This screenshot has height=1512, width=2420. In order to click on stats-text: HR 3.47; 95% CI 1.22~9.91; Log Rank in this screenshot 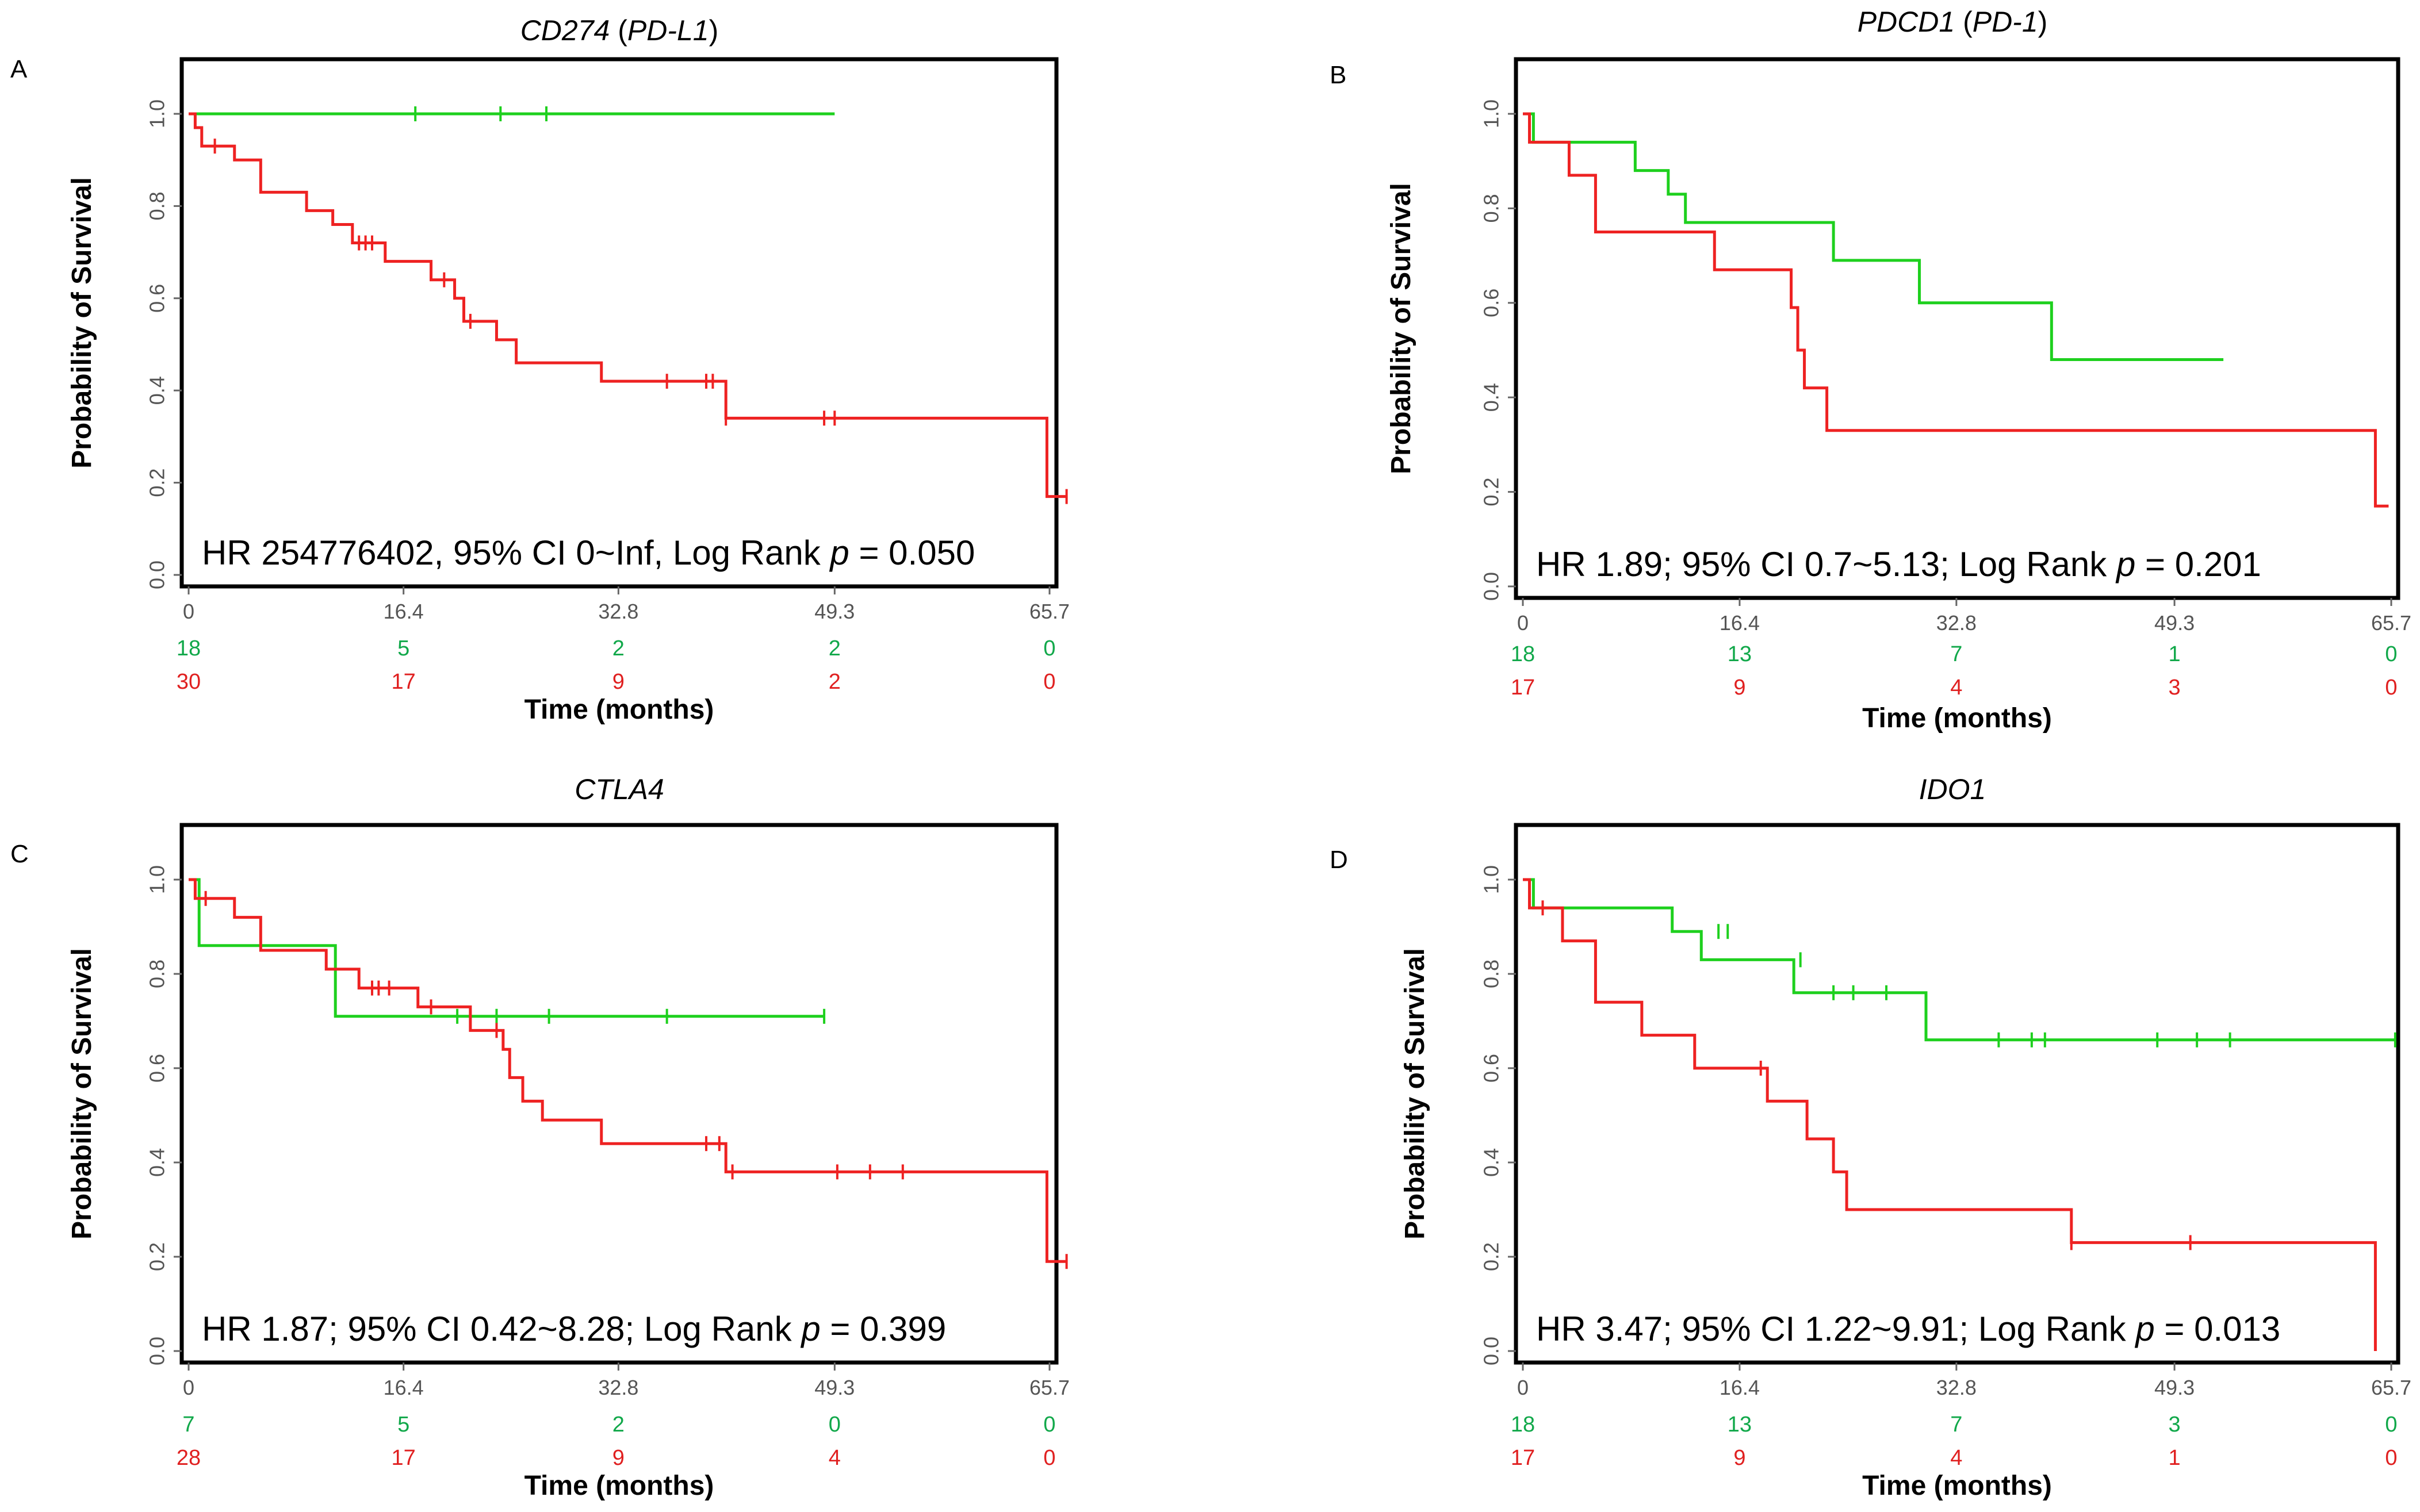, I will do `click(1835, 1329)`.